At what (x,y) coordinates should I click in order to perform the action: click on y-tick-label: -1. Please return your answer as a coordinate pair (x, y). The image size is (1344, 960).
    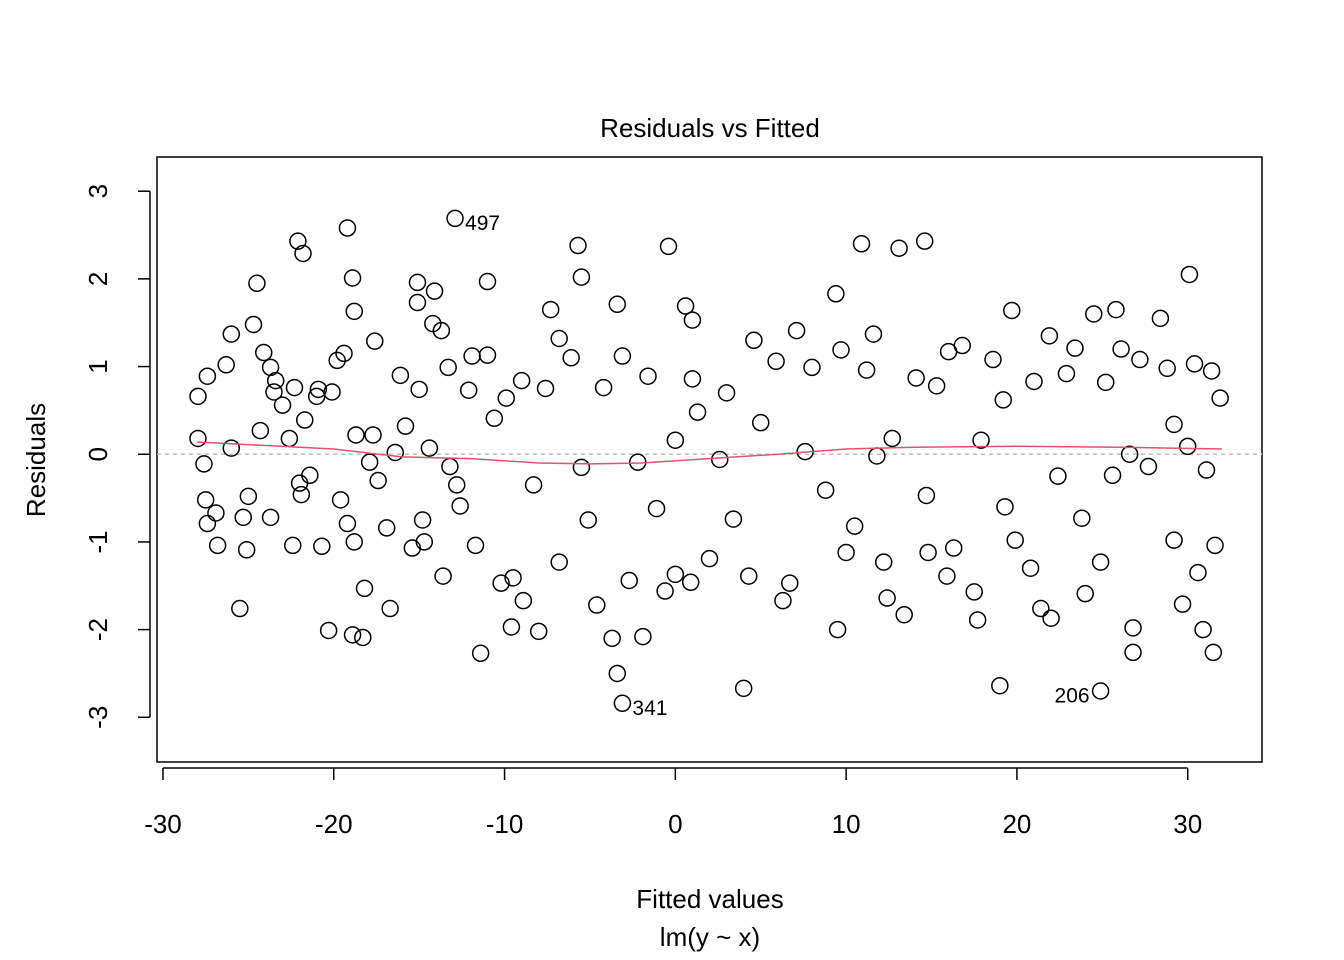
    Looking at the image, I should click on (98, 541).